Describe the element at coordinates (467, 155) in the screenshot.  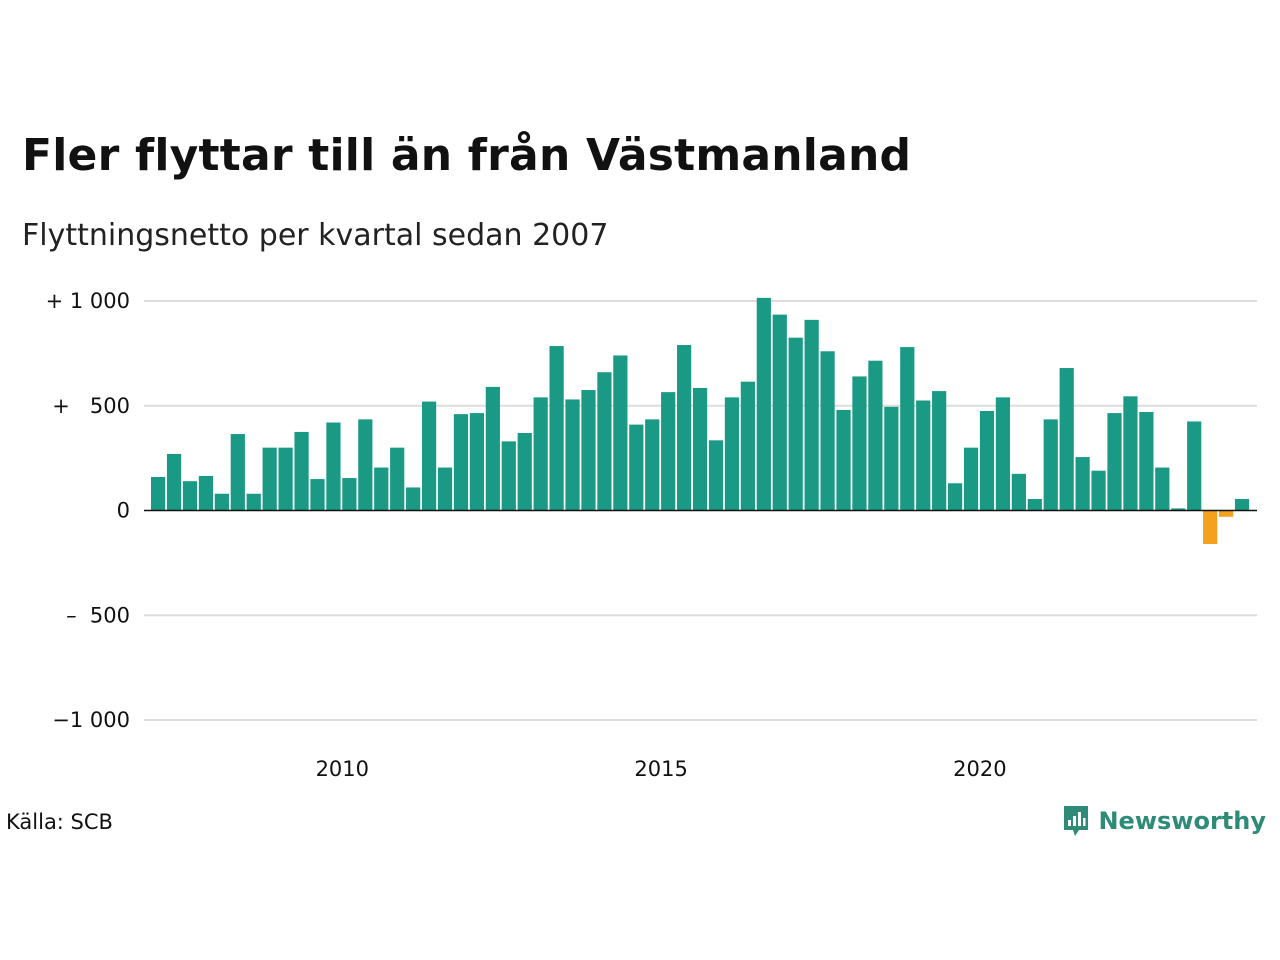
I see `chart-title: Fler flyttar till än från Västmanland` at that location.